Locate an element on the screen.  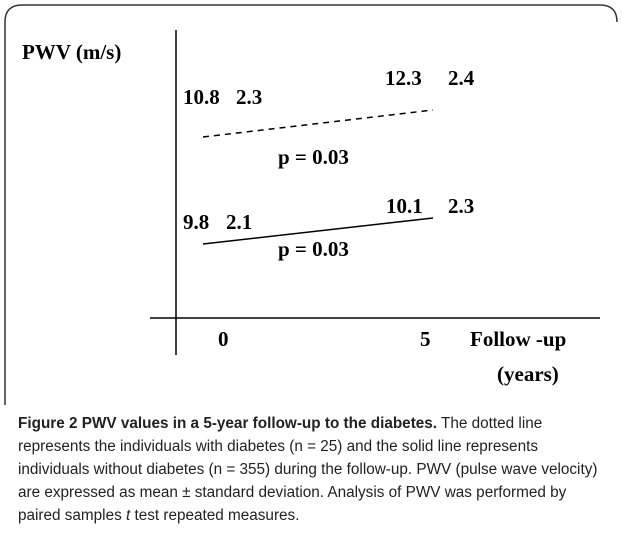
no-diabetes-line is located at coordinates (318, 231).